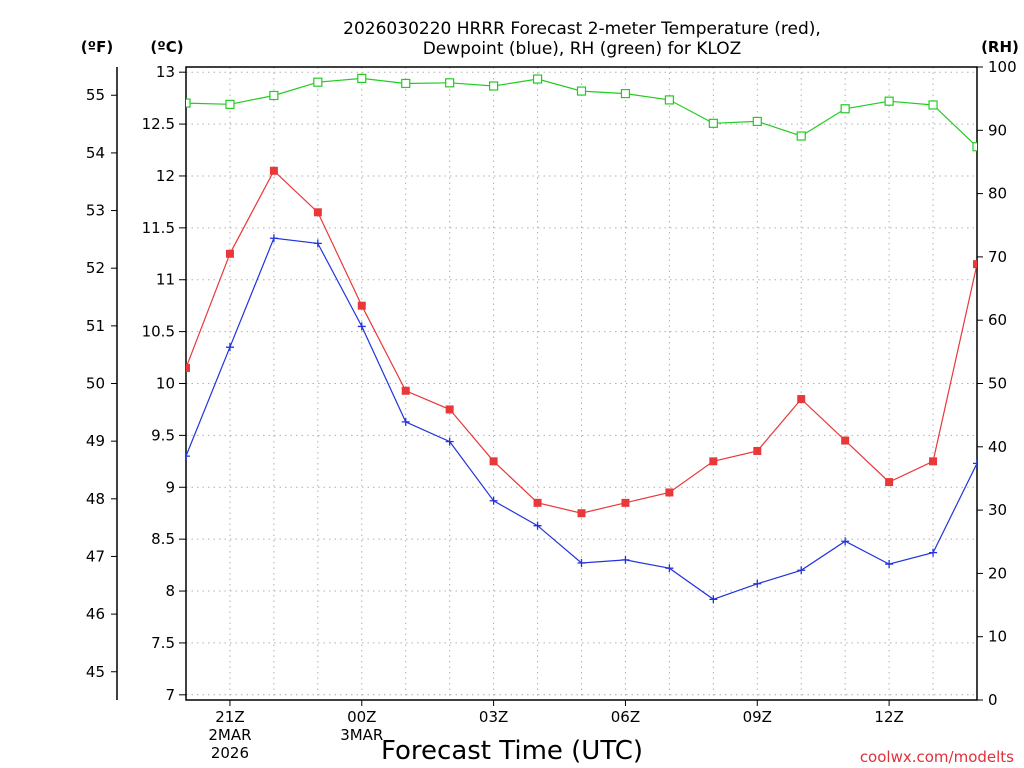  What do you see at coordinates (170, 695) in the screenshot?
I see `celsius-tick-label: 7` at bounding box center [170, 695].